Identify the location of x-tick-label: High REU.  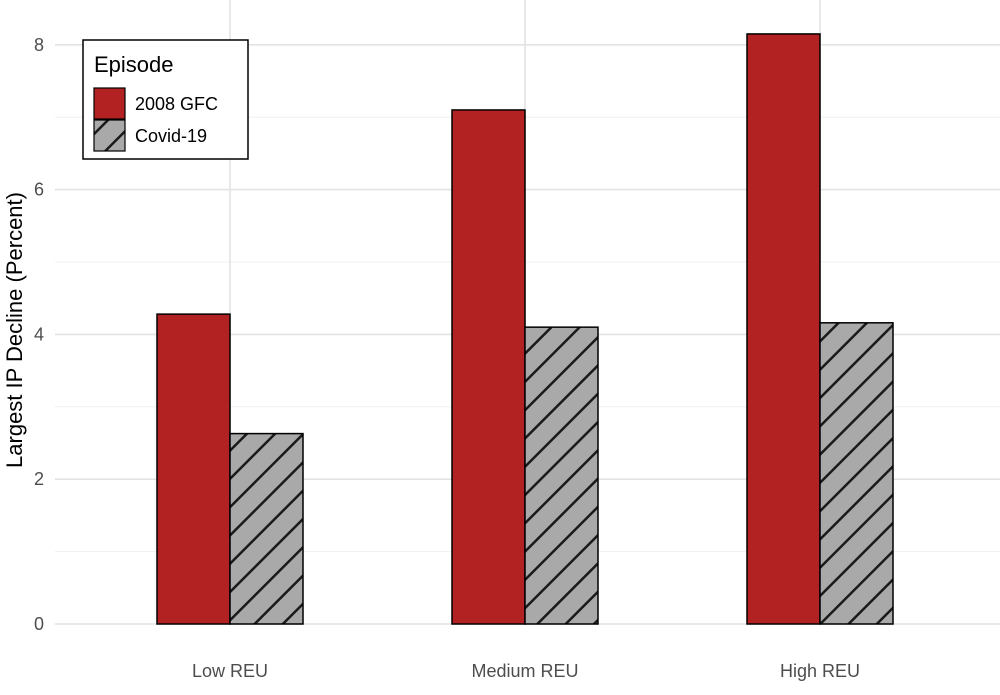
(820, 671).